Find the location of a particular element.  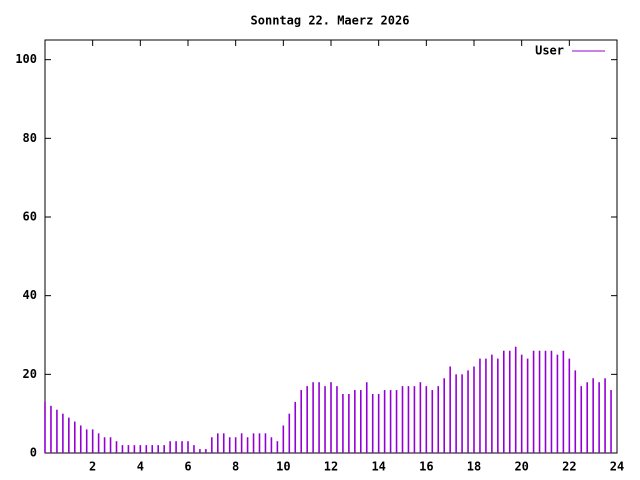

x-tick-label: 20 is located at coordinates (521, 467).